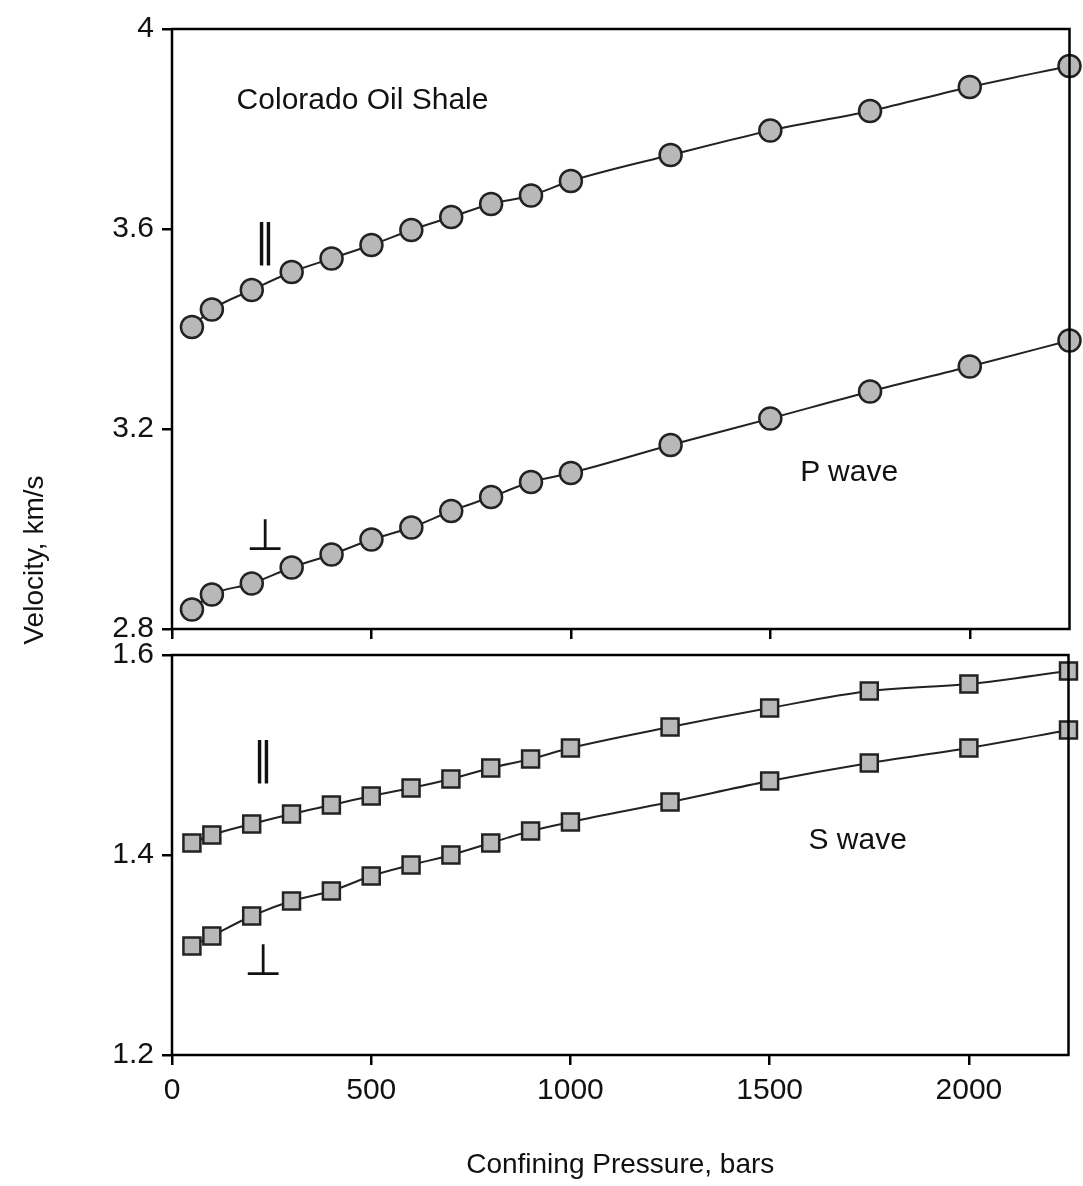  What do you see at coordinates (570, 1089) in the screenshot?
I see `x-tick-label: 1000` at bounding box center [570, 1089].